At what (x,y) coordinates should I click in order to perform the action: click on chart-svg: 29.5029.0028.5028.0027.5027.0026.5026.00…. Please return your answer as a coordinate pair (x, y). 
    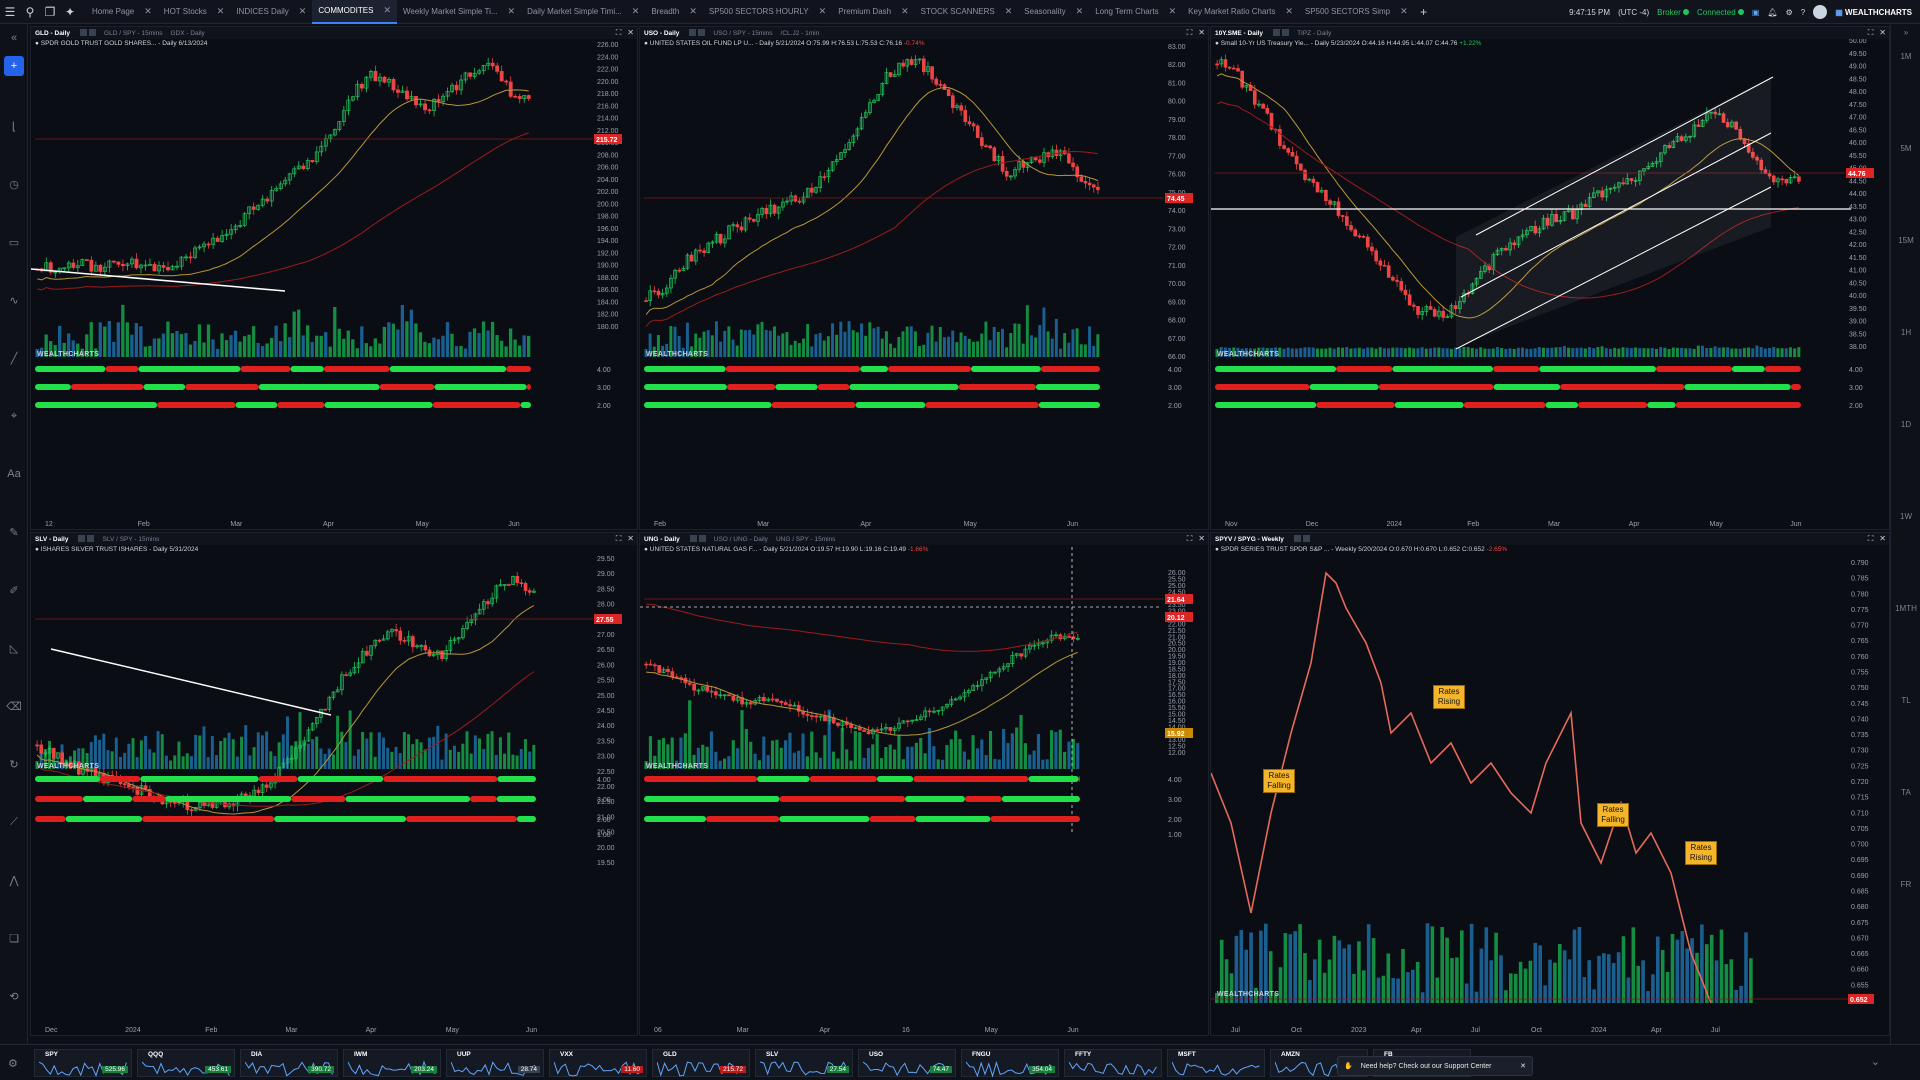
    Looking at the image, I should click on (334, 784).